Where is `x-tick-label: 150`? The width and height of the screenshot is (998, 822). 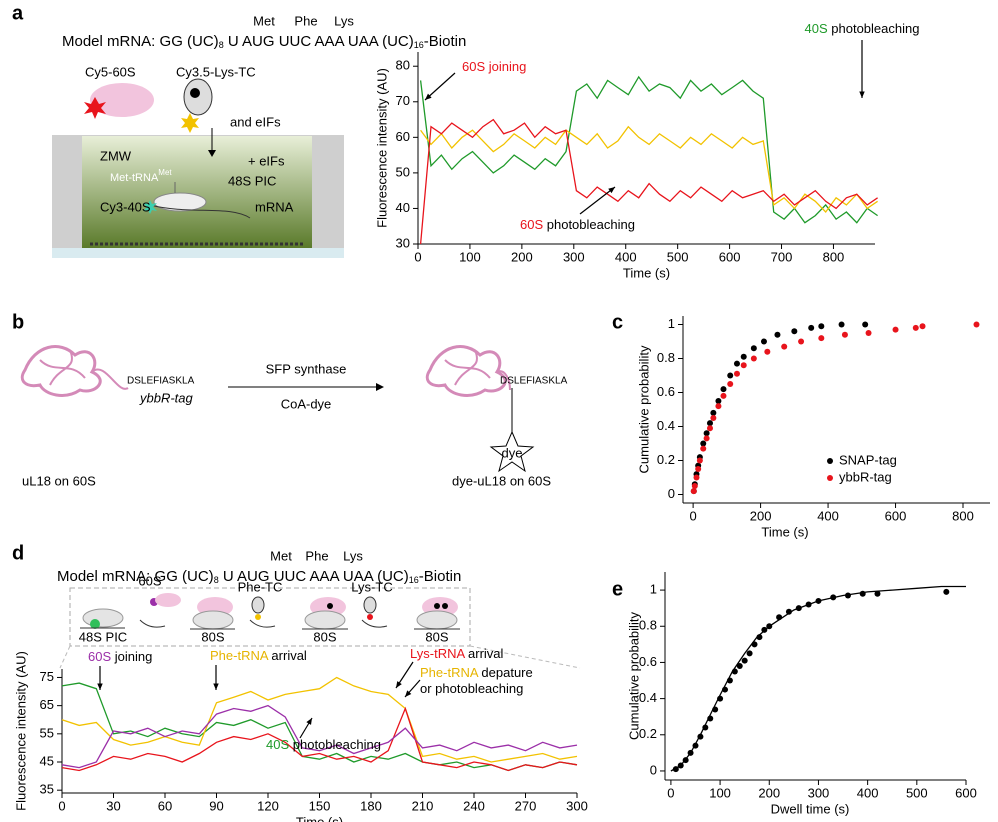 x-tick-label: 150 is located at coordinates (320, 805).